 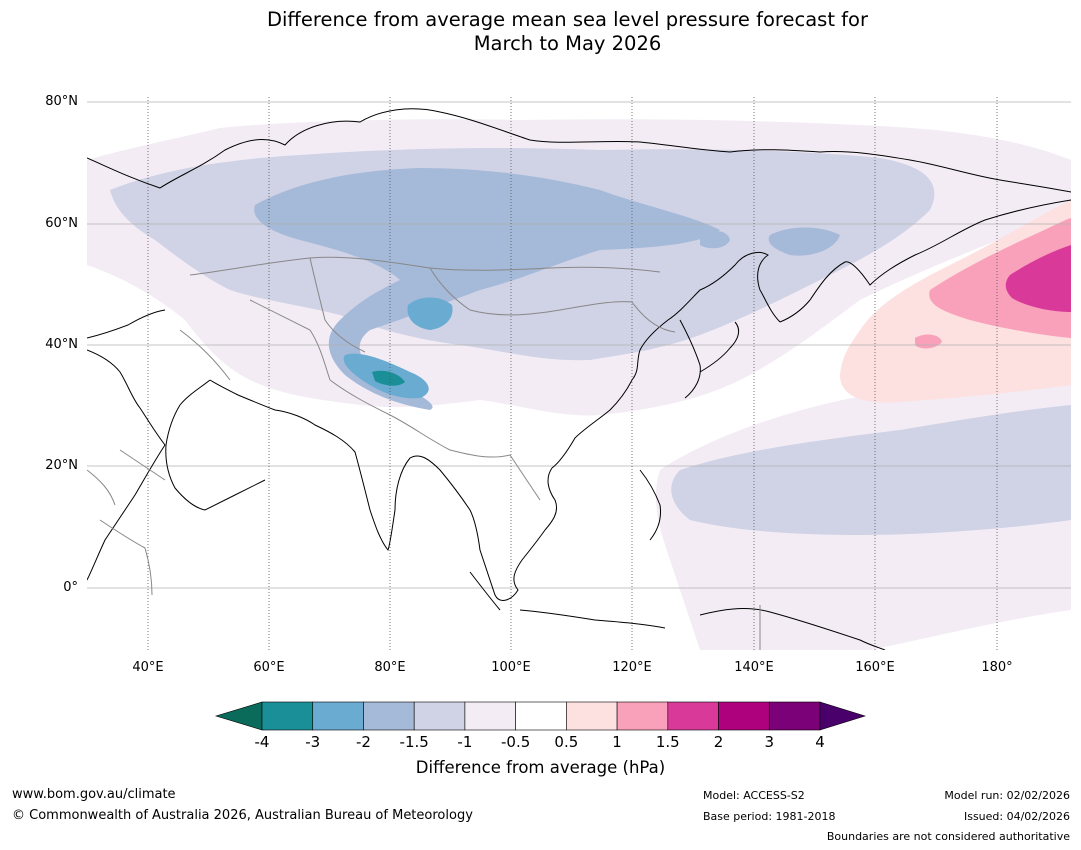 I want to click on lon-label-120e: 120°E, so click(x=632, y=667).